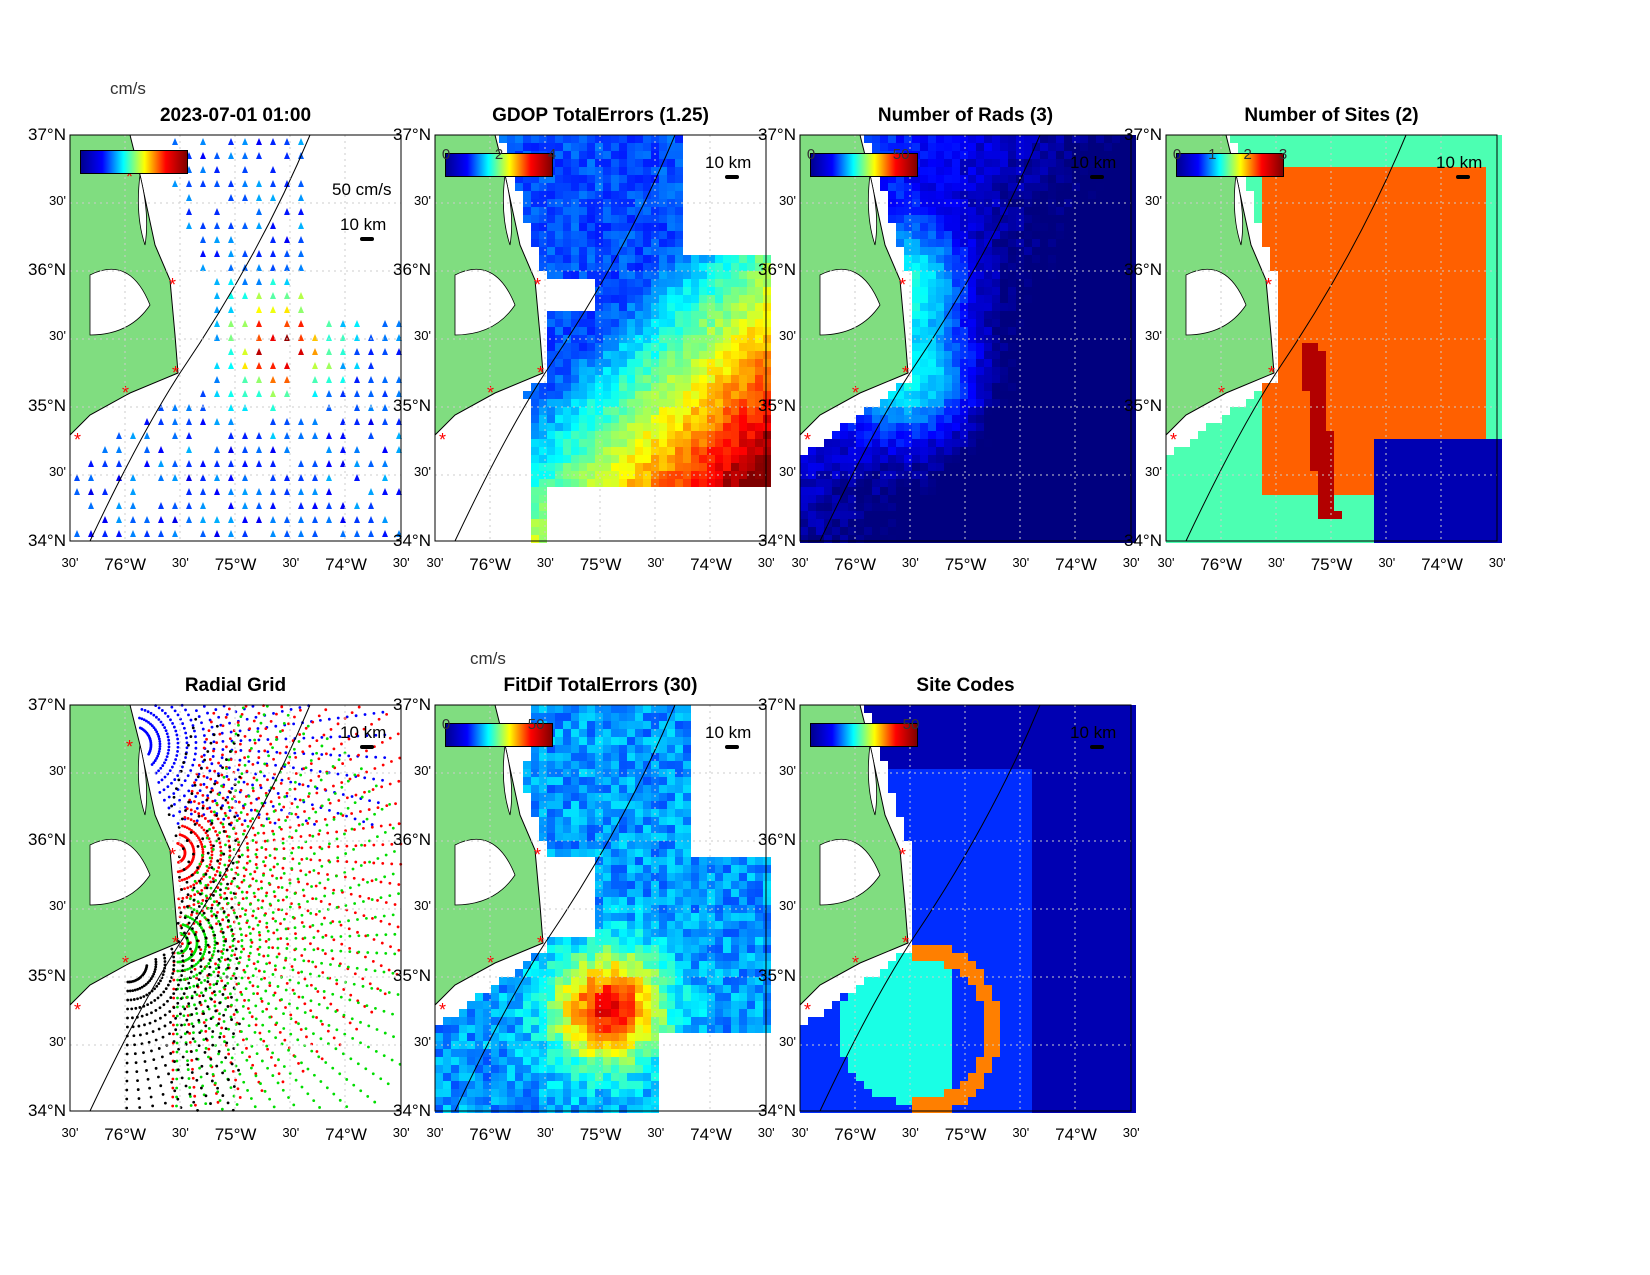  What do you see at coordinates (1221, 393) in the screenshot?
I see `radar-site-marker: *` at bounding box center [1221, 393].